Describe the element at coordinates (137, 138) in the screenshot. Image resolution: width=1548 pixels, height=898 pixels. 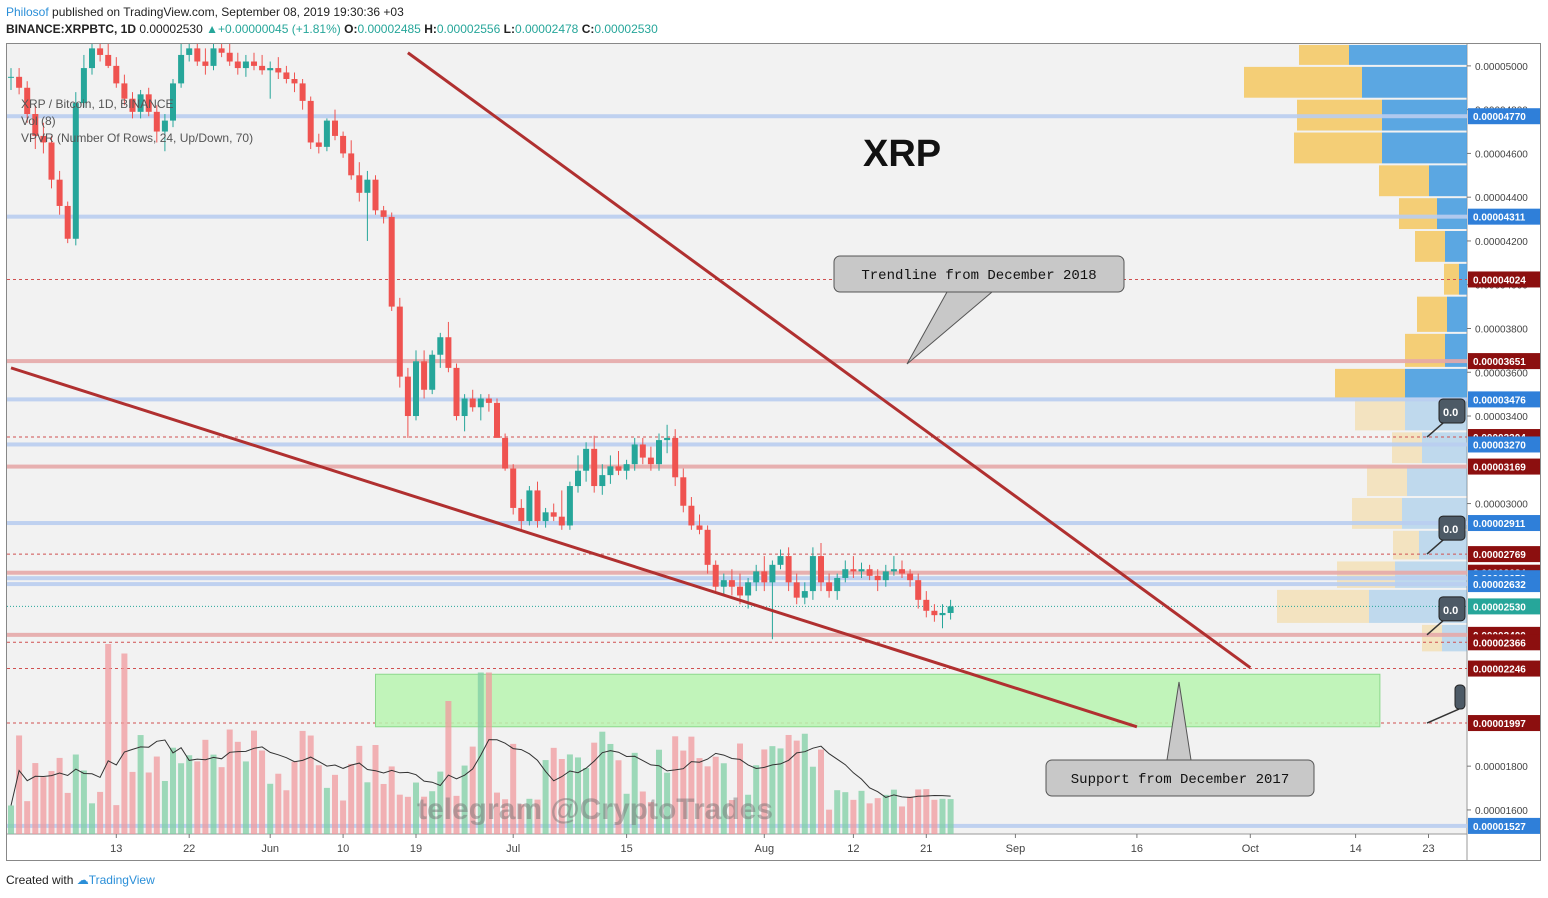
I see `legend-vpvr: VPVR (Number Of Rows, 24, Up/Down, 70)` at that location.